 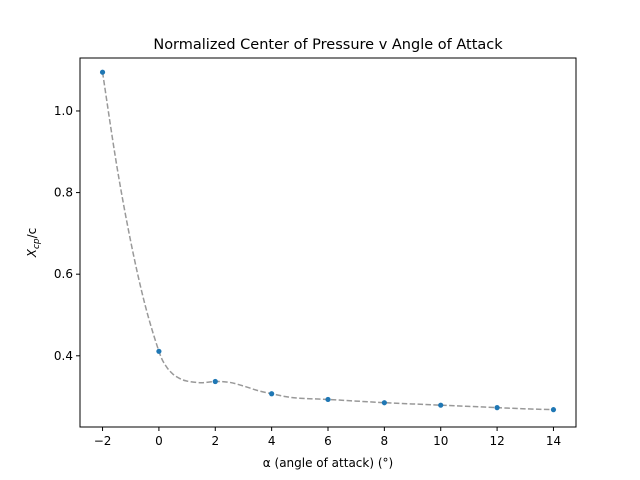 I want to click on y-tick-label: 1.0, so click(x=63, y=111).